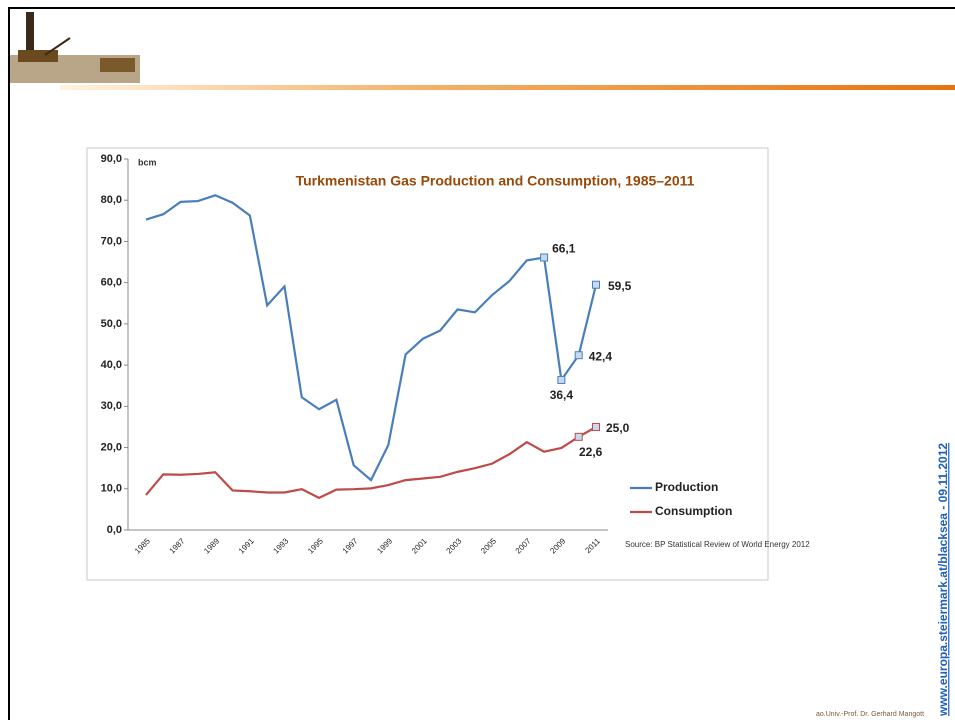 This screenshot has height=720, width=955. I want to click on y-tick-label: 50,0, so click(111, 324).